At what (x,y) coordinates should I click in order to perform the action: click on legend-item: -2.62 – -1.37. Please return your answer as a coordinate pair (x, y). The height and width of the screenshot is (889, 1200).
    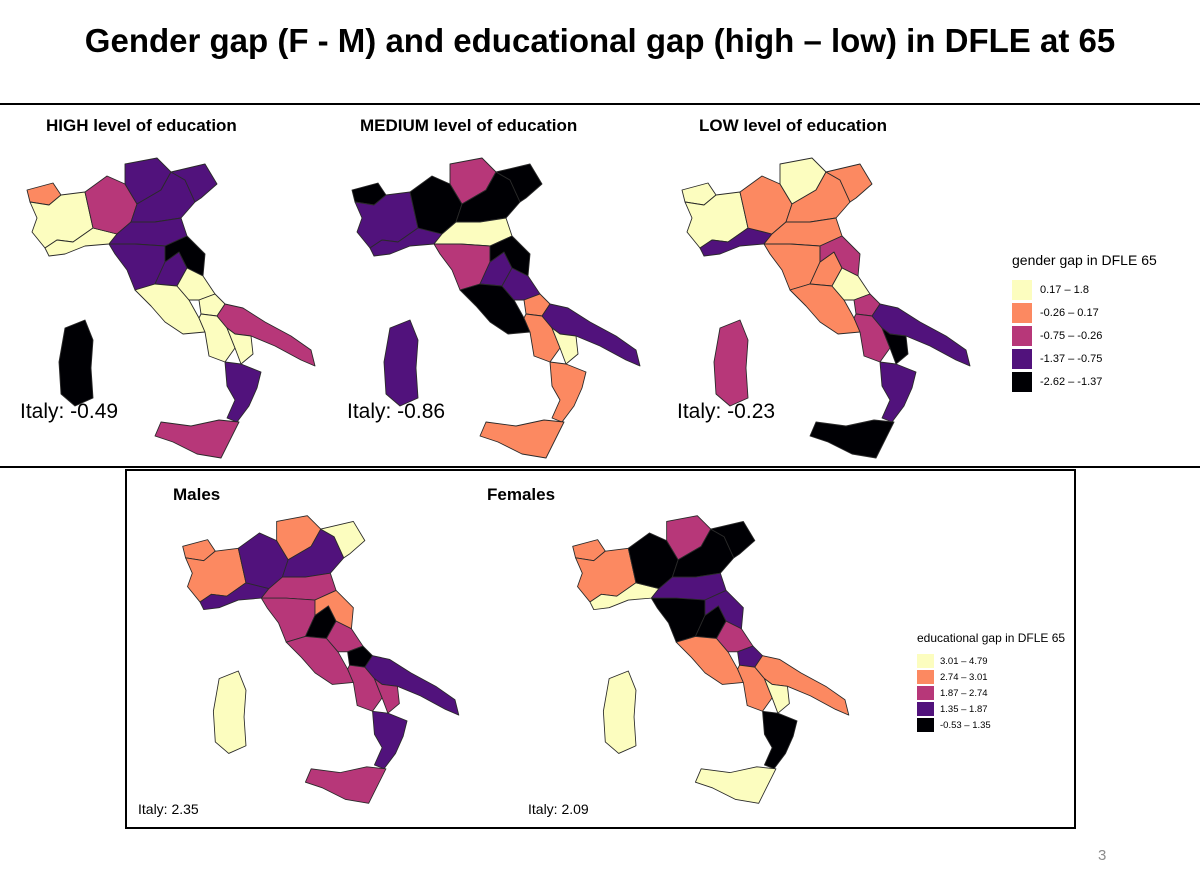
    Looking at the image, I should click on (1084, 381).